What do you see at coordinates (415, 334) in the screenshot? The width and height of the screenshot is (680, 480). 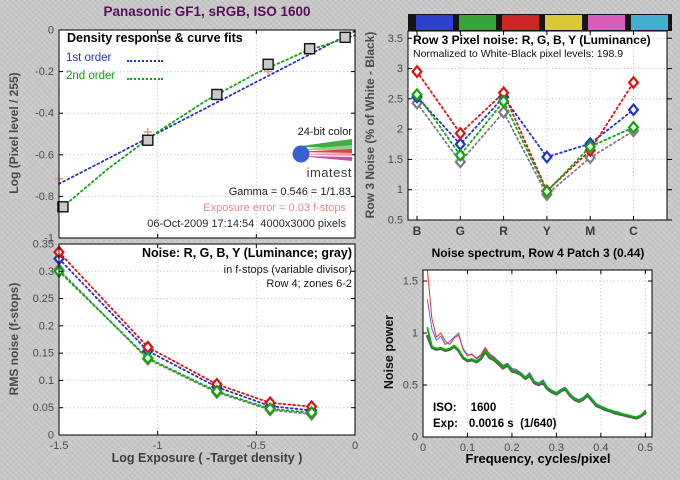 I see `noise-spectrum-ytick: 1` at bounding box center [415, 334].